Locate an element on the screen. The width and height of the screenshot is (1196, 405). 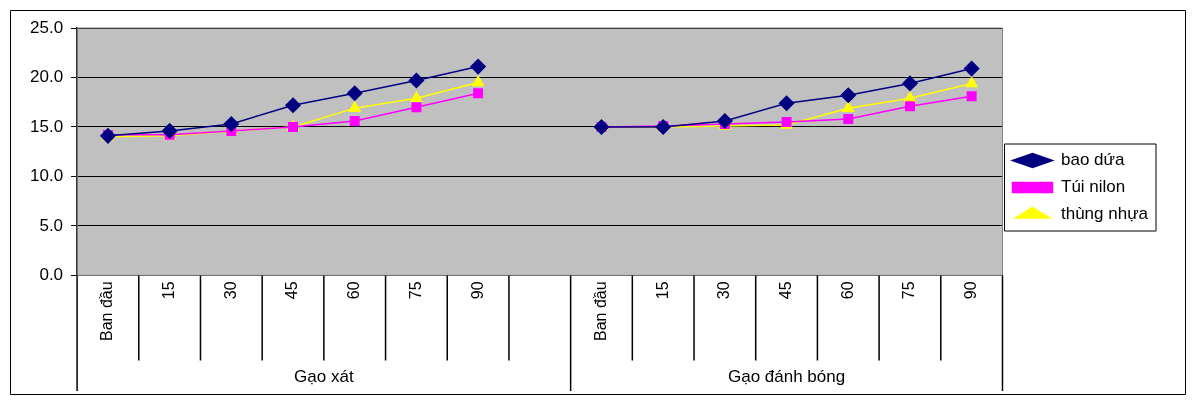
legend-label: Túi nilon is located at coordinates (1093, 187).